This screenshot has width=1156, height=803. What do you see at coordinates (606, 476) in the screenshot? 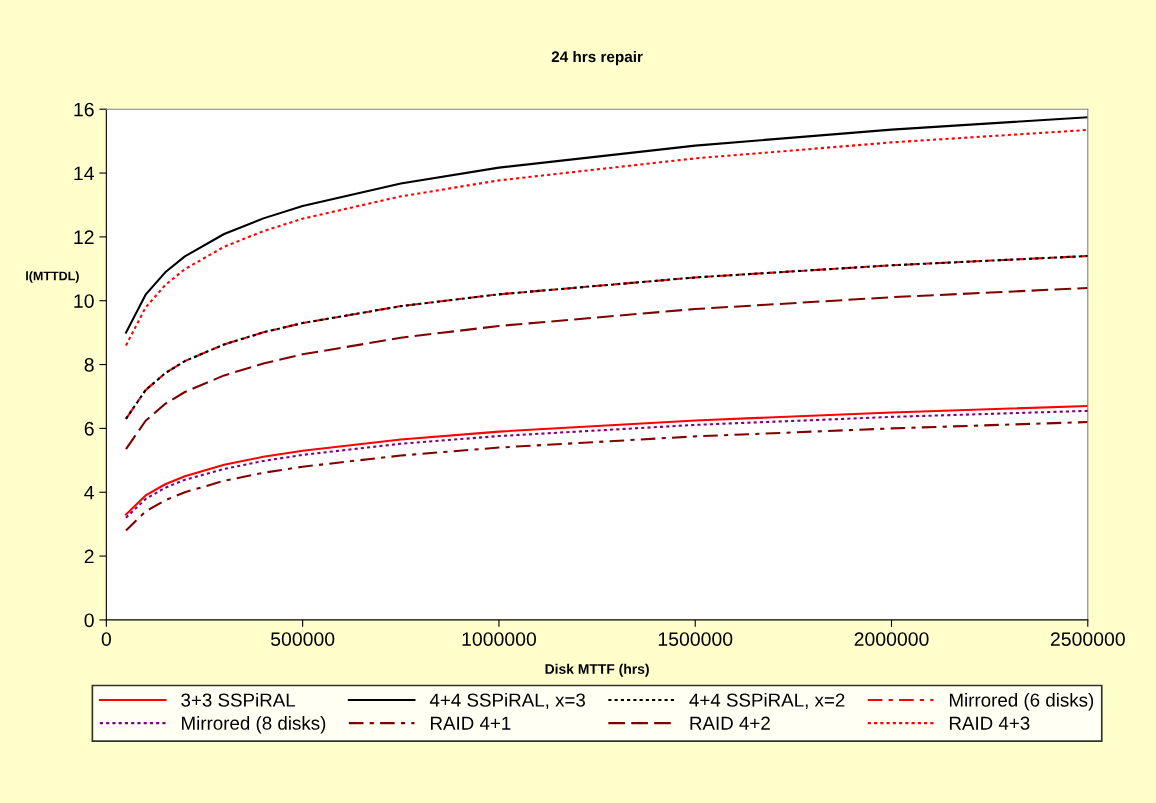
I see `line-series` at bounding box center [606, 476].